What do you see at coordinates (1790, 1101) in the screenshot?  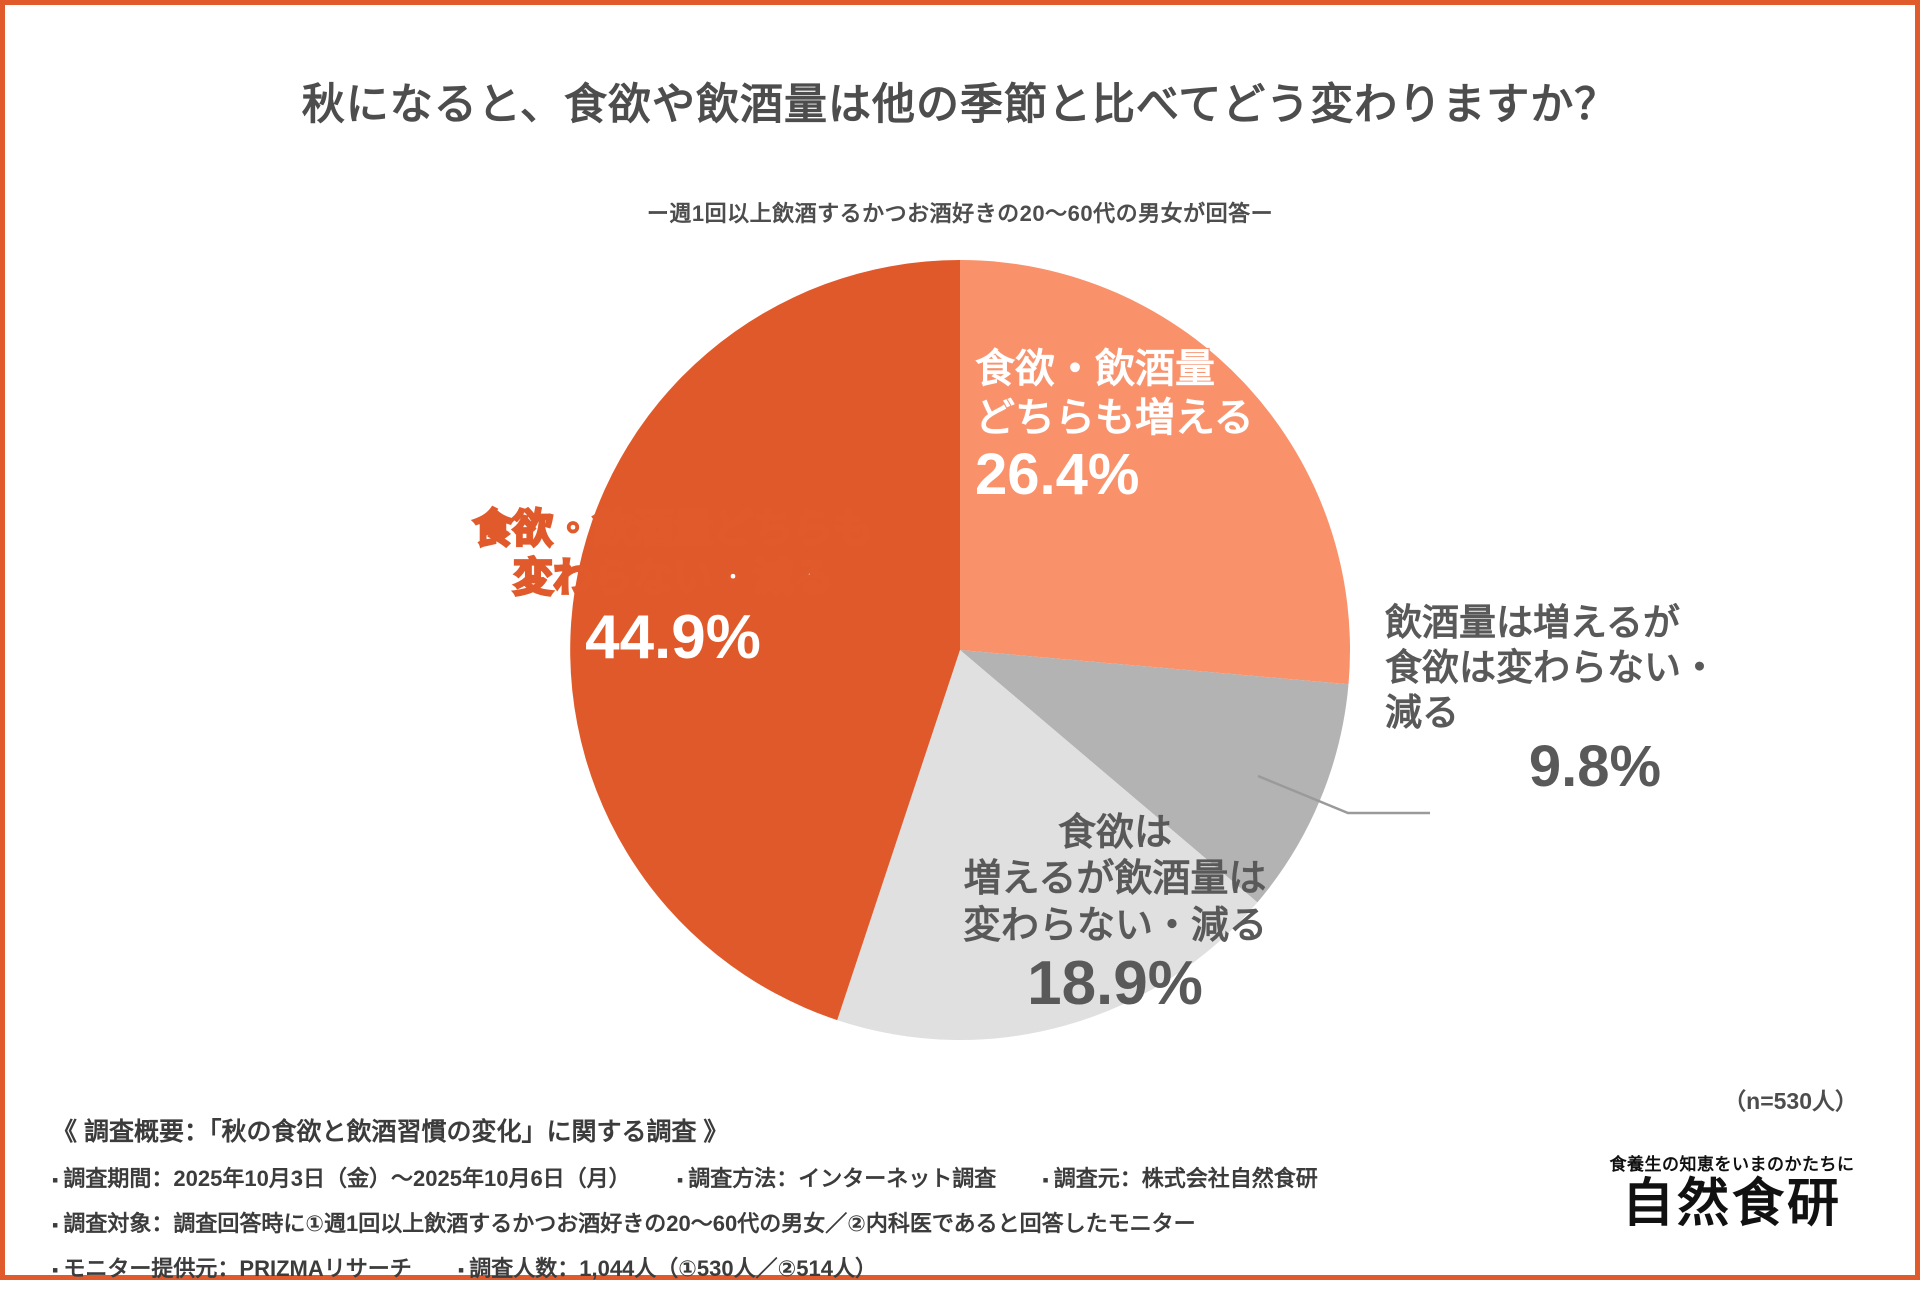 I see `sample-size-note: （n=530人）` at bounding box center [1790, 1101].